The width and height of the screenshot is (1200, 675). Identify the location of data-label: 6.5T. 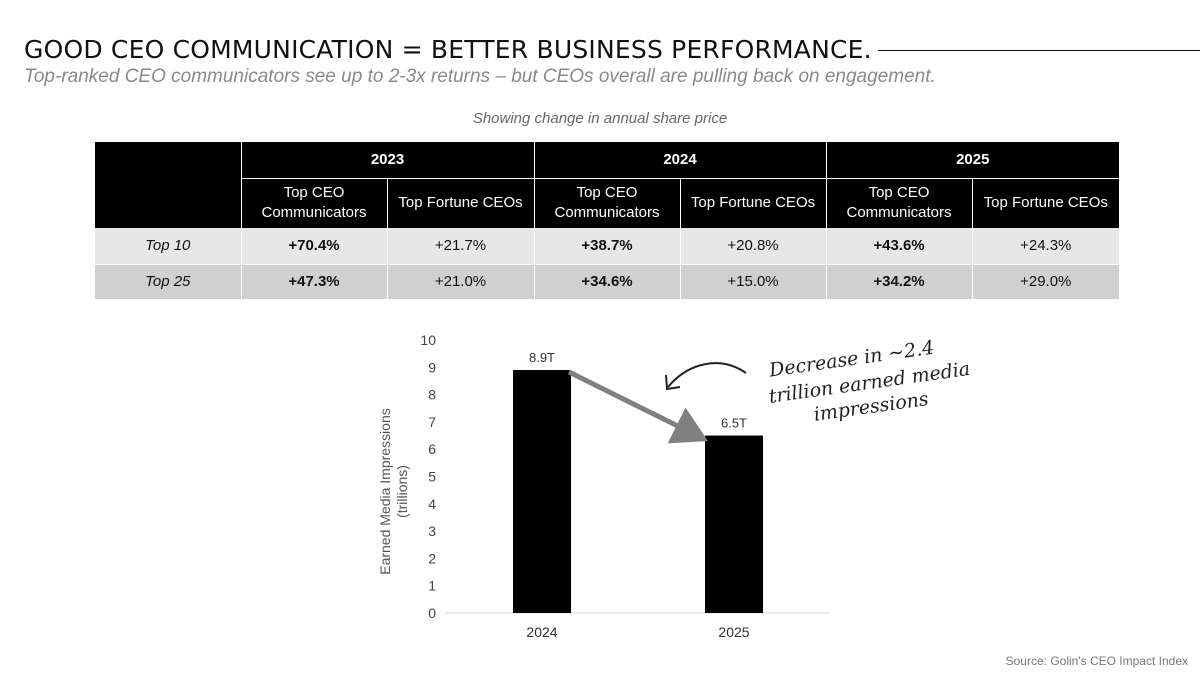
(734, 423).